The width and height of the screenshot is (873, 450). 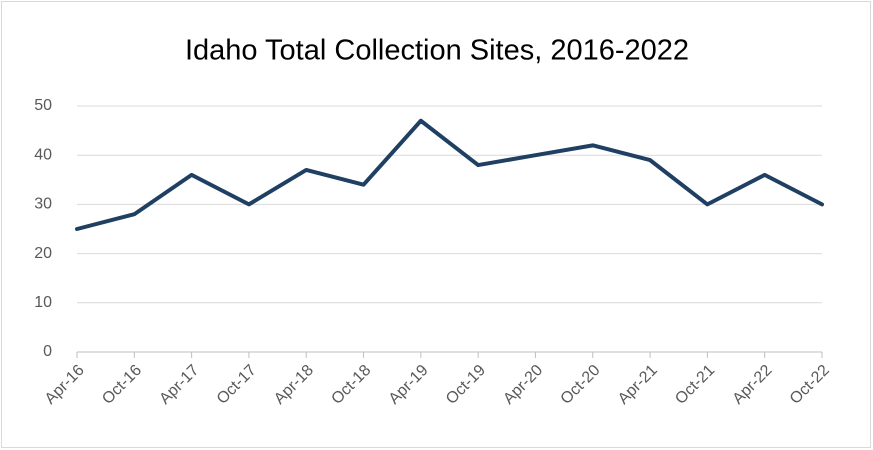 I want to click on y-tick-label: 40, so click(x=43, y=154).